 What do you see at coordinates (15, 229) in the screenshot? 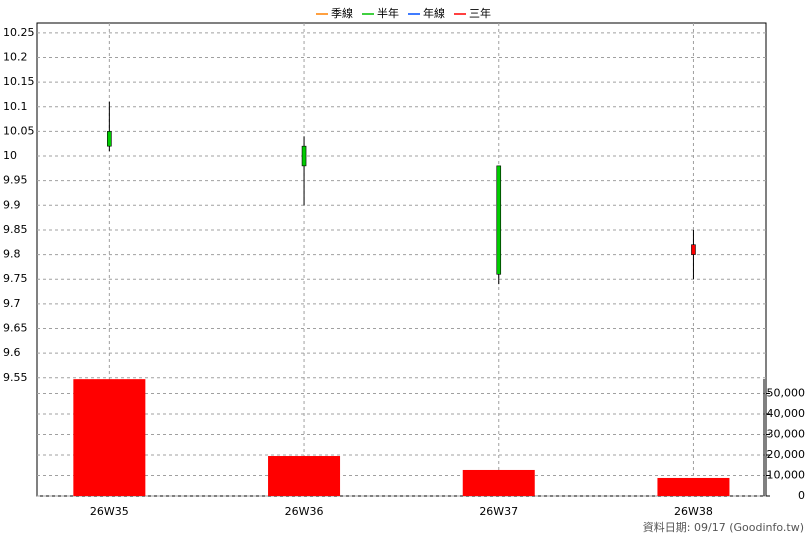
I see `y-tick-label: 9.85` at bounding box center [15, 229].